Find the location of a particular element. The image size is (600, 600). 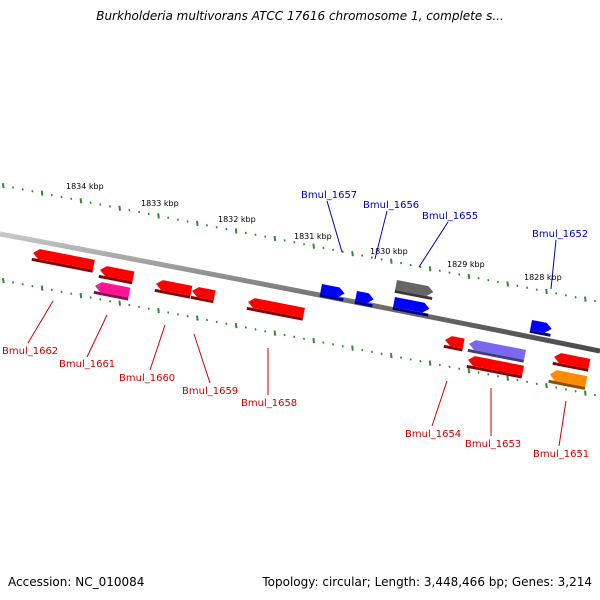

gene-bmul-1661-side is located at coordinates (111, 295).